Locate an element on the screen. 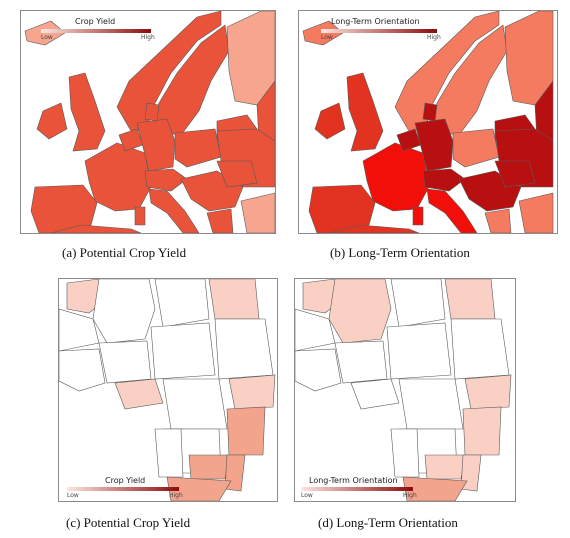 This screenshot has height=538, width=570. caption-a: (a) Potential Crop Yield is located at coordinates (124, 252).